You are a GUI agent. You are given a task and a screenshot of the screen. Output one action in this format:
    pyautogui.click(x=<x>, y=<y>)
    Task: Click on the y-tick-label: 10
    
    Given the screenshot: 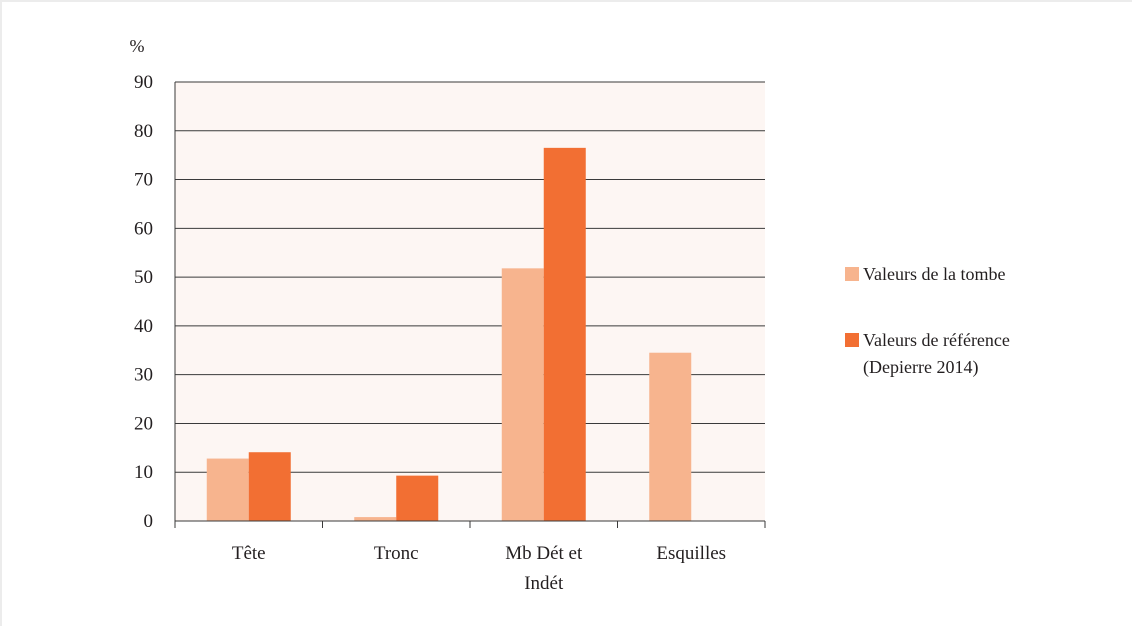 What is the action you would take?
    pyautogui.click(x=143, y=472)
    